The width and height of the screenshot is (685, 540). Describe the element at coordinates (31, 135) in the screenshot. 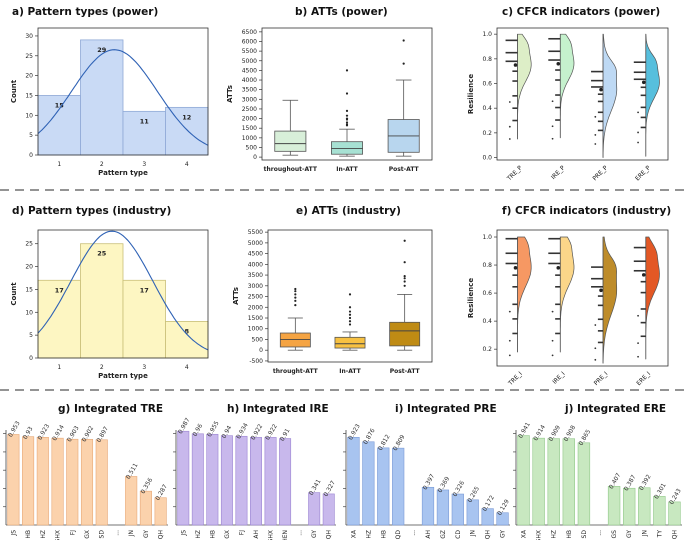

I see `y-tick-label: 5` at that location.